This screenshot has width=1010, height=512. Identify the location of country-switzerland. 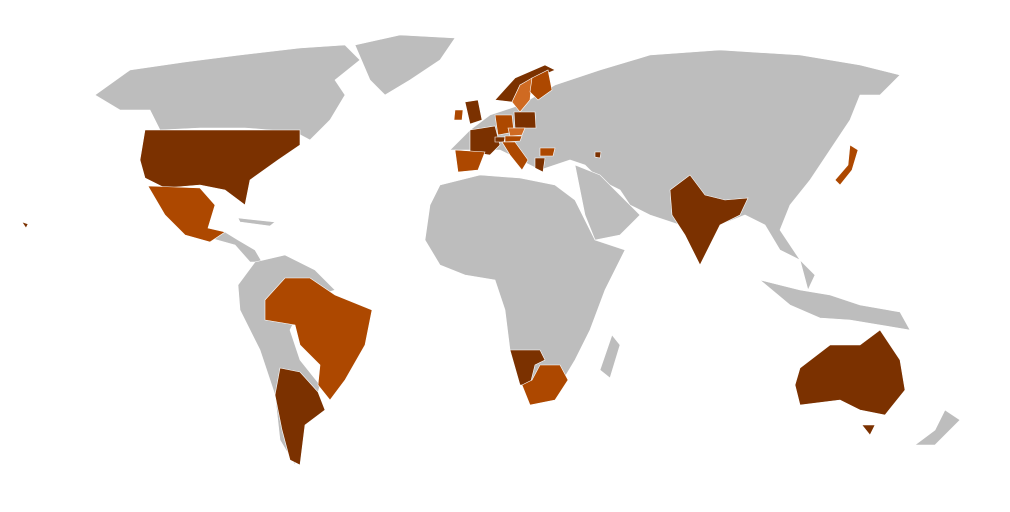
(500, 139).